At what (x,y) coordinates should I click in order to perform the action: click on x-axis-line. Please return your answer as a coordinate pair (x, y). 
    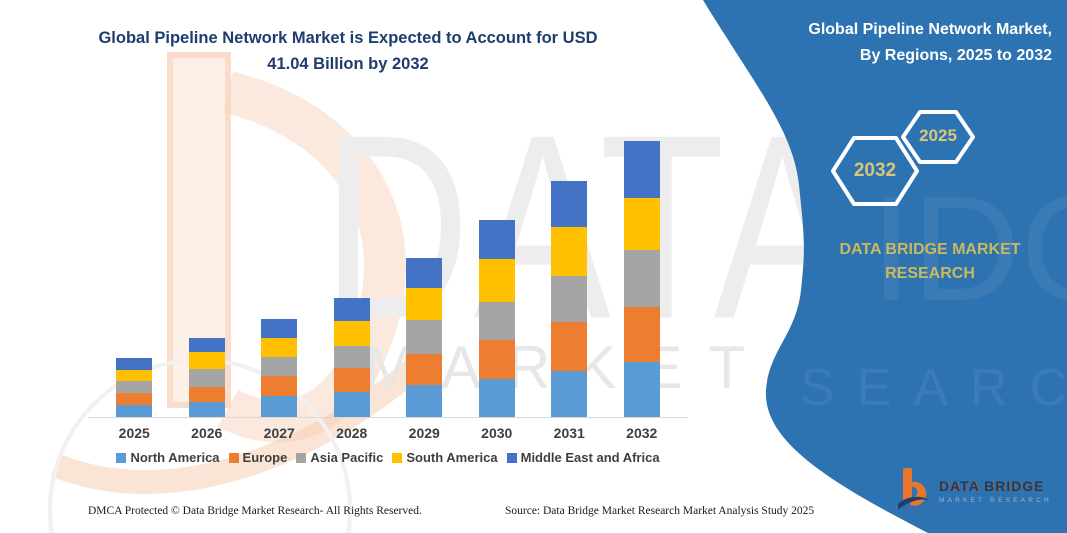
    Looking at the image, I should click on (388, 417).